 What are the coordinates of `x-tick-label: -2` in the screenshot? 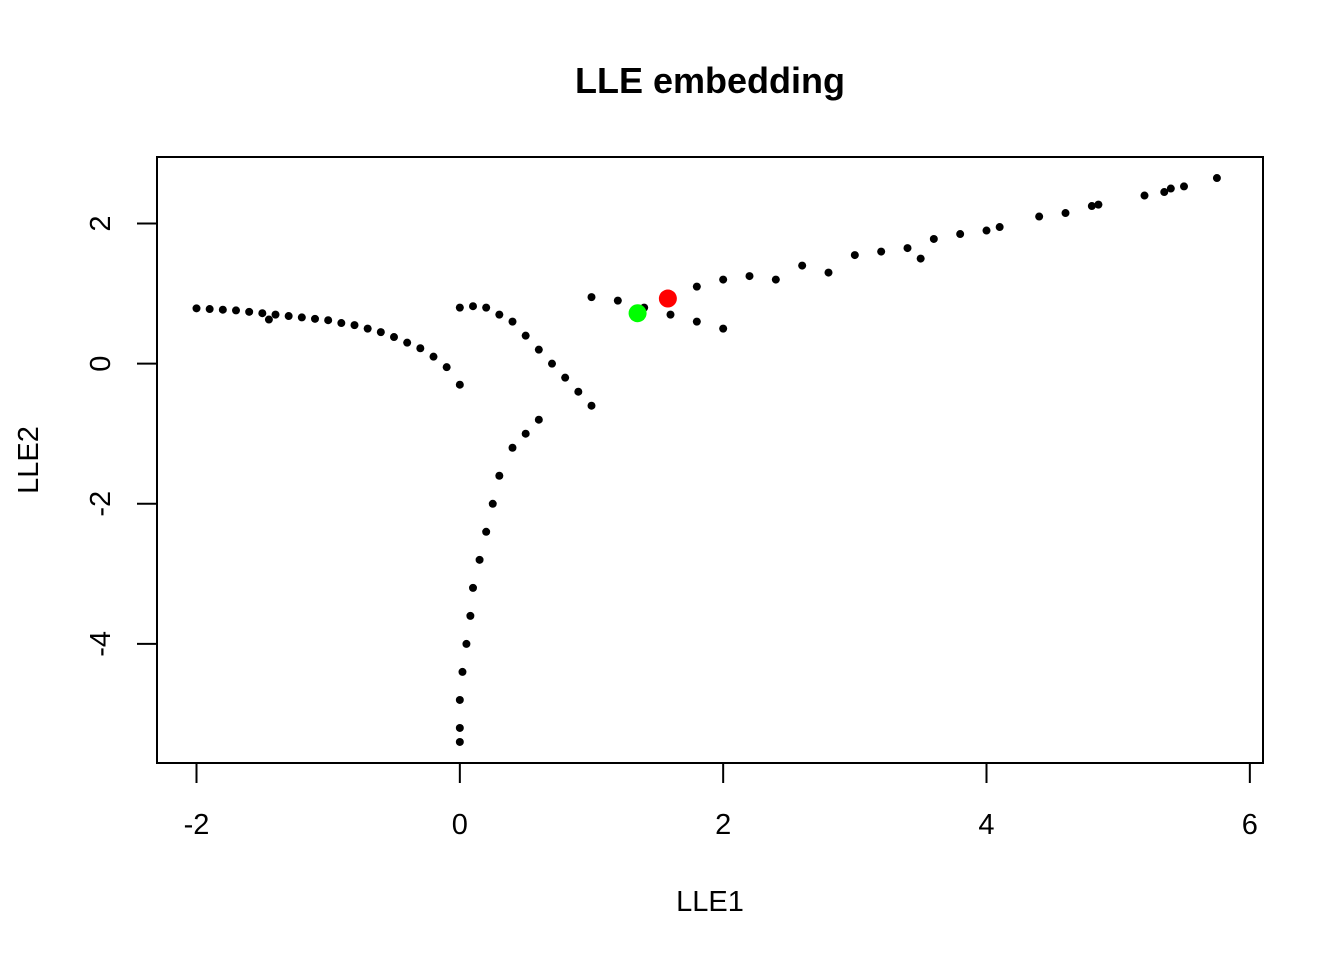 It's located at (197, 825).